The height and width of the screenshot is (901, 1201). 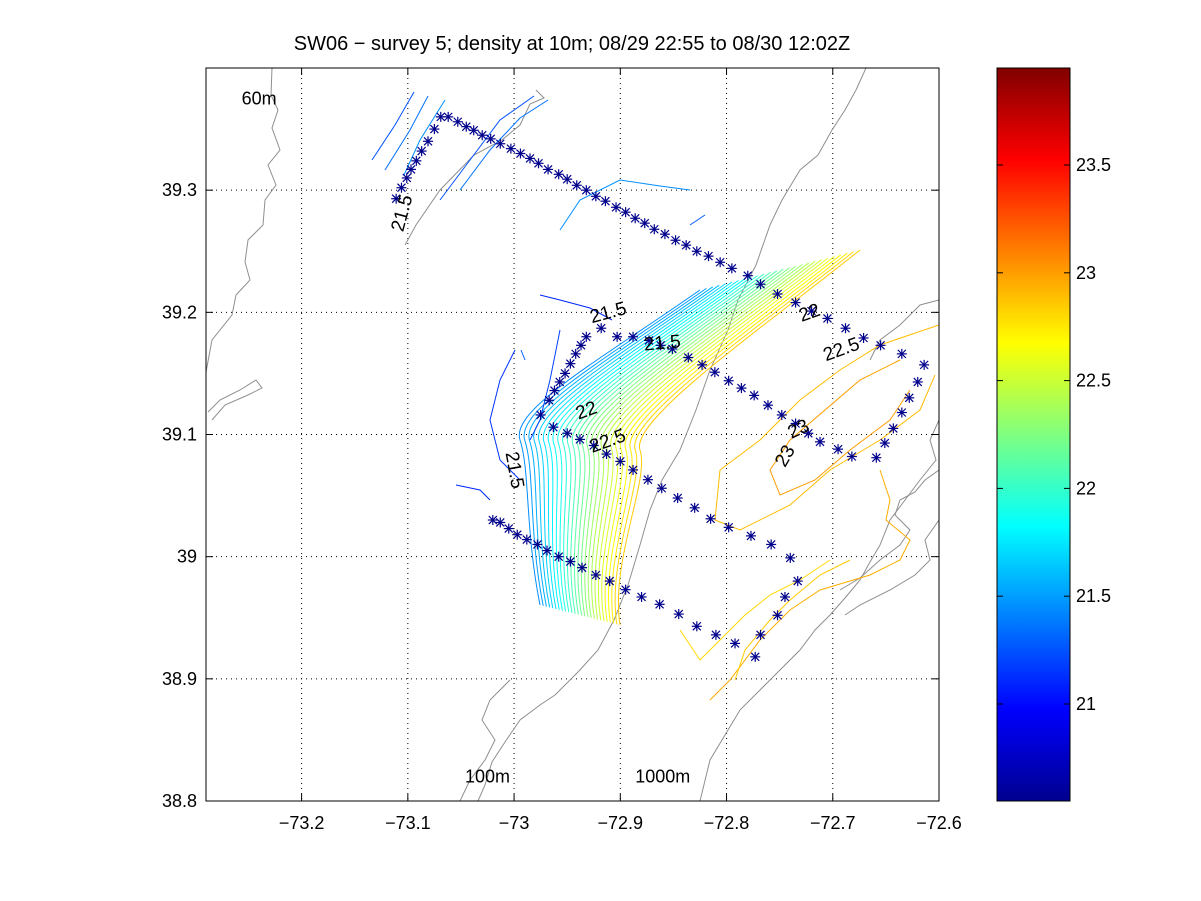 What do you see at coordinates (1086, 488) in the screenshot?
I see `colorbar-tick-label: 22` at bounding box center [1086, 488].